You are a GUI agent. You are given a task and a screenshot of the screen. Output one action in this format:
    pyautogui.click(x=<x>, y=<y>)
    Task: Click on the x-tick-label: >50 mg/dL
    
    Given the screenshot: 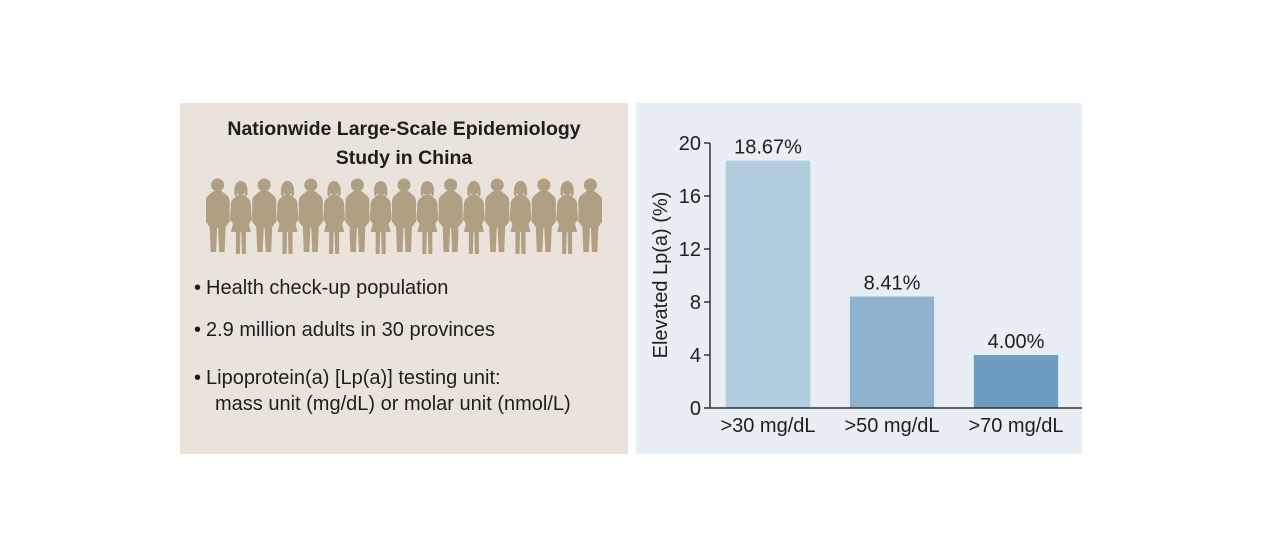 What is the action you would take?
    pyautogui.click(x=891, y=426)
    